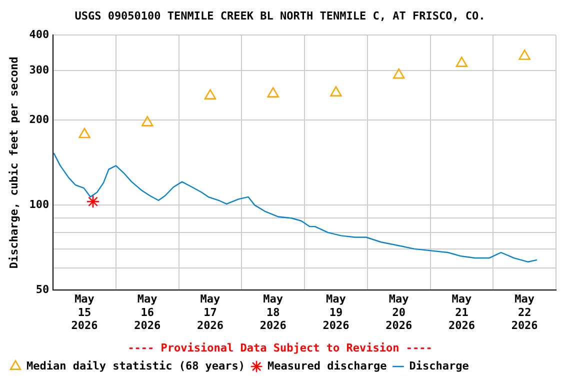  Describe the element at coordinates (328, 365) in the screenshot. I see `legend-label: Measured discharge` at that location.